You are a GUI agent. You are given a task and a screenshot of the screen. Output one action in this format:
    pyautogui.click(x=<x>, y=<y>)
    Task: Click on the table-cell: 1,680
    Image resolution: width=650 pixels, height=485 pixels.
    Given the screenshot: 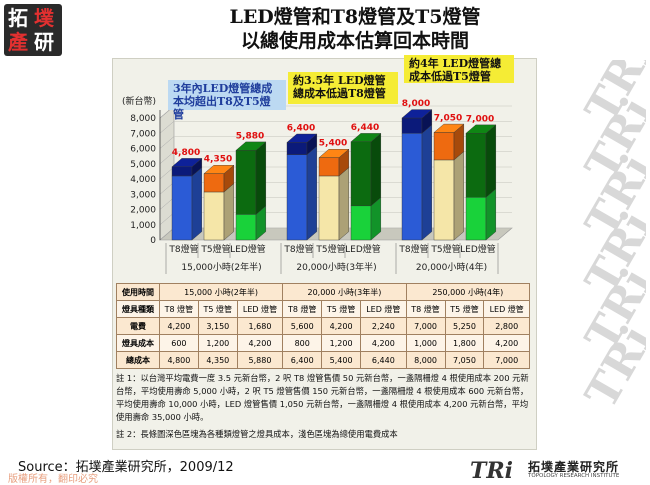 What is the action you would take?
    pyautogui.click(x=260, y=326)
    